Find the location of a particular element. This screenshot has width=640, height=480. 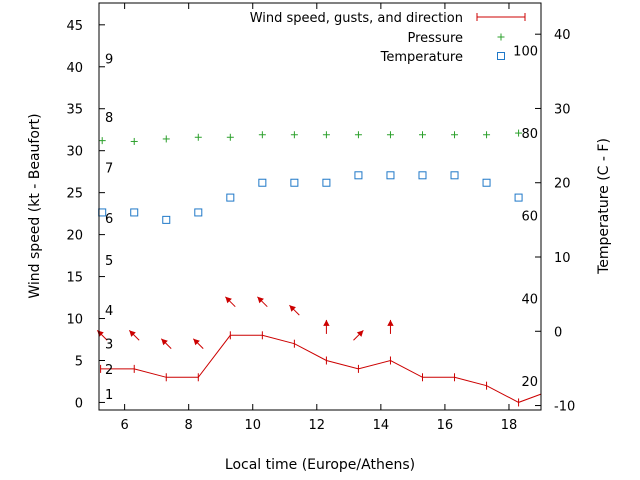

legend-entry: Wind speed, gusts, and direction is located at coordinates (388, 18).